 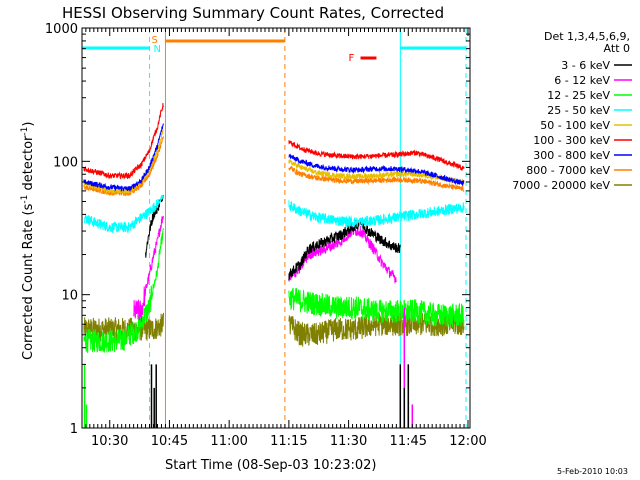 What do you see at coordinates (571, 155) in the screenshot?
I see `legend-entry-label: 300 - 800 keV` at bounding box center [571, 155].